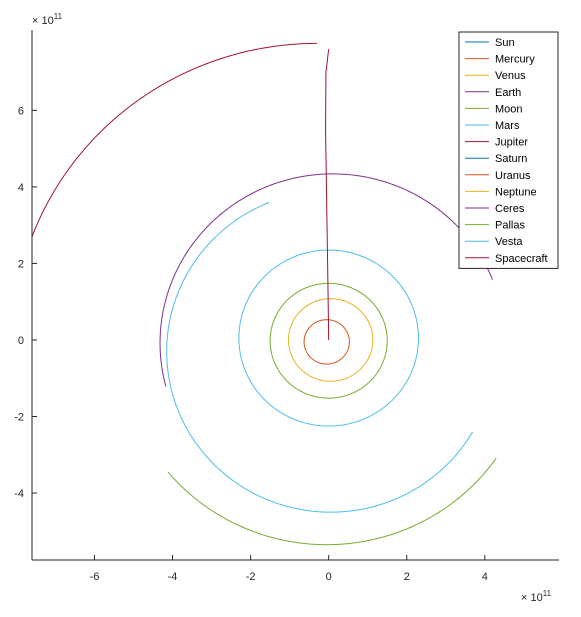  Describe the element at coordinates (513, 176) in the screenshot. I see `legend-label-uranus: Uranus` at that location.